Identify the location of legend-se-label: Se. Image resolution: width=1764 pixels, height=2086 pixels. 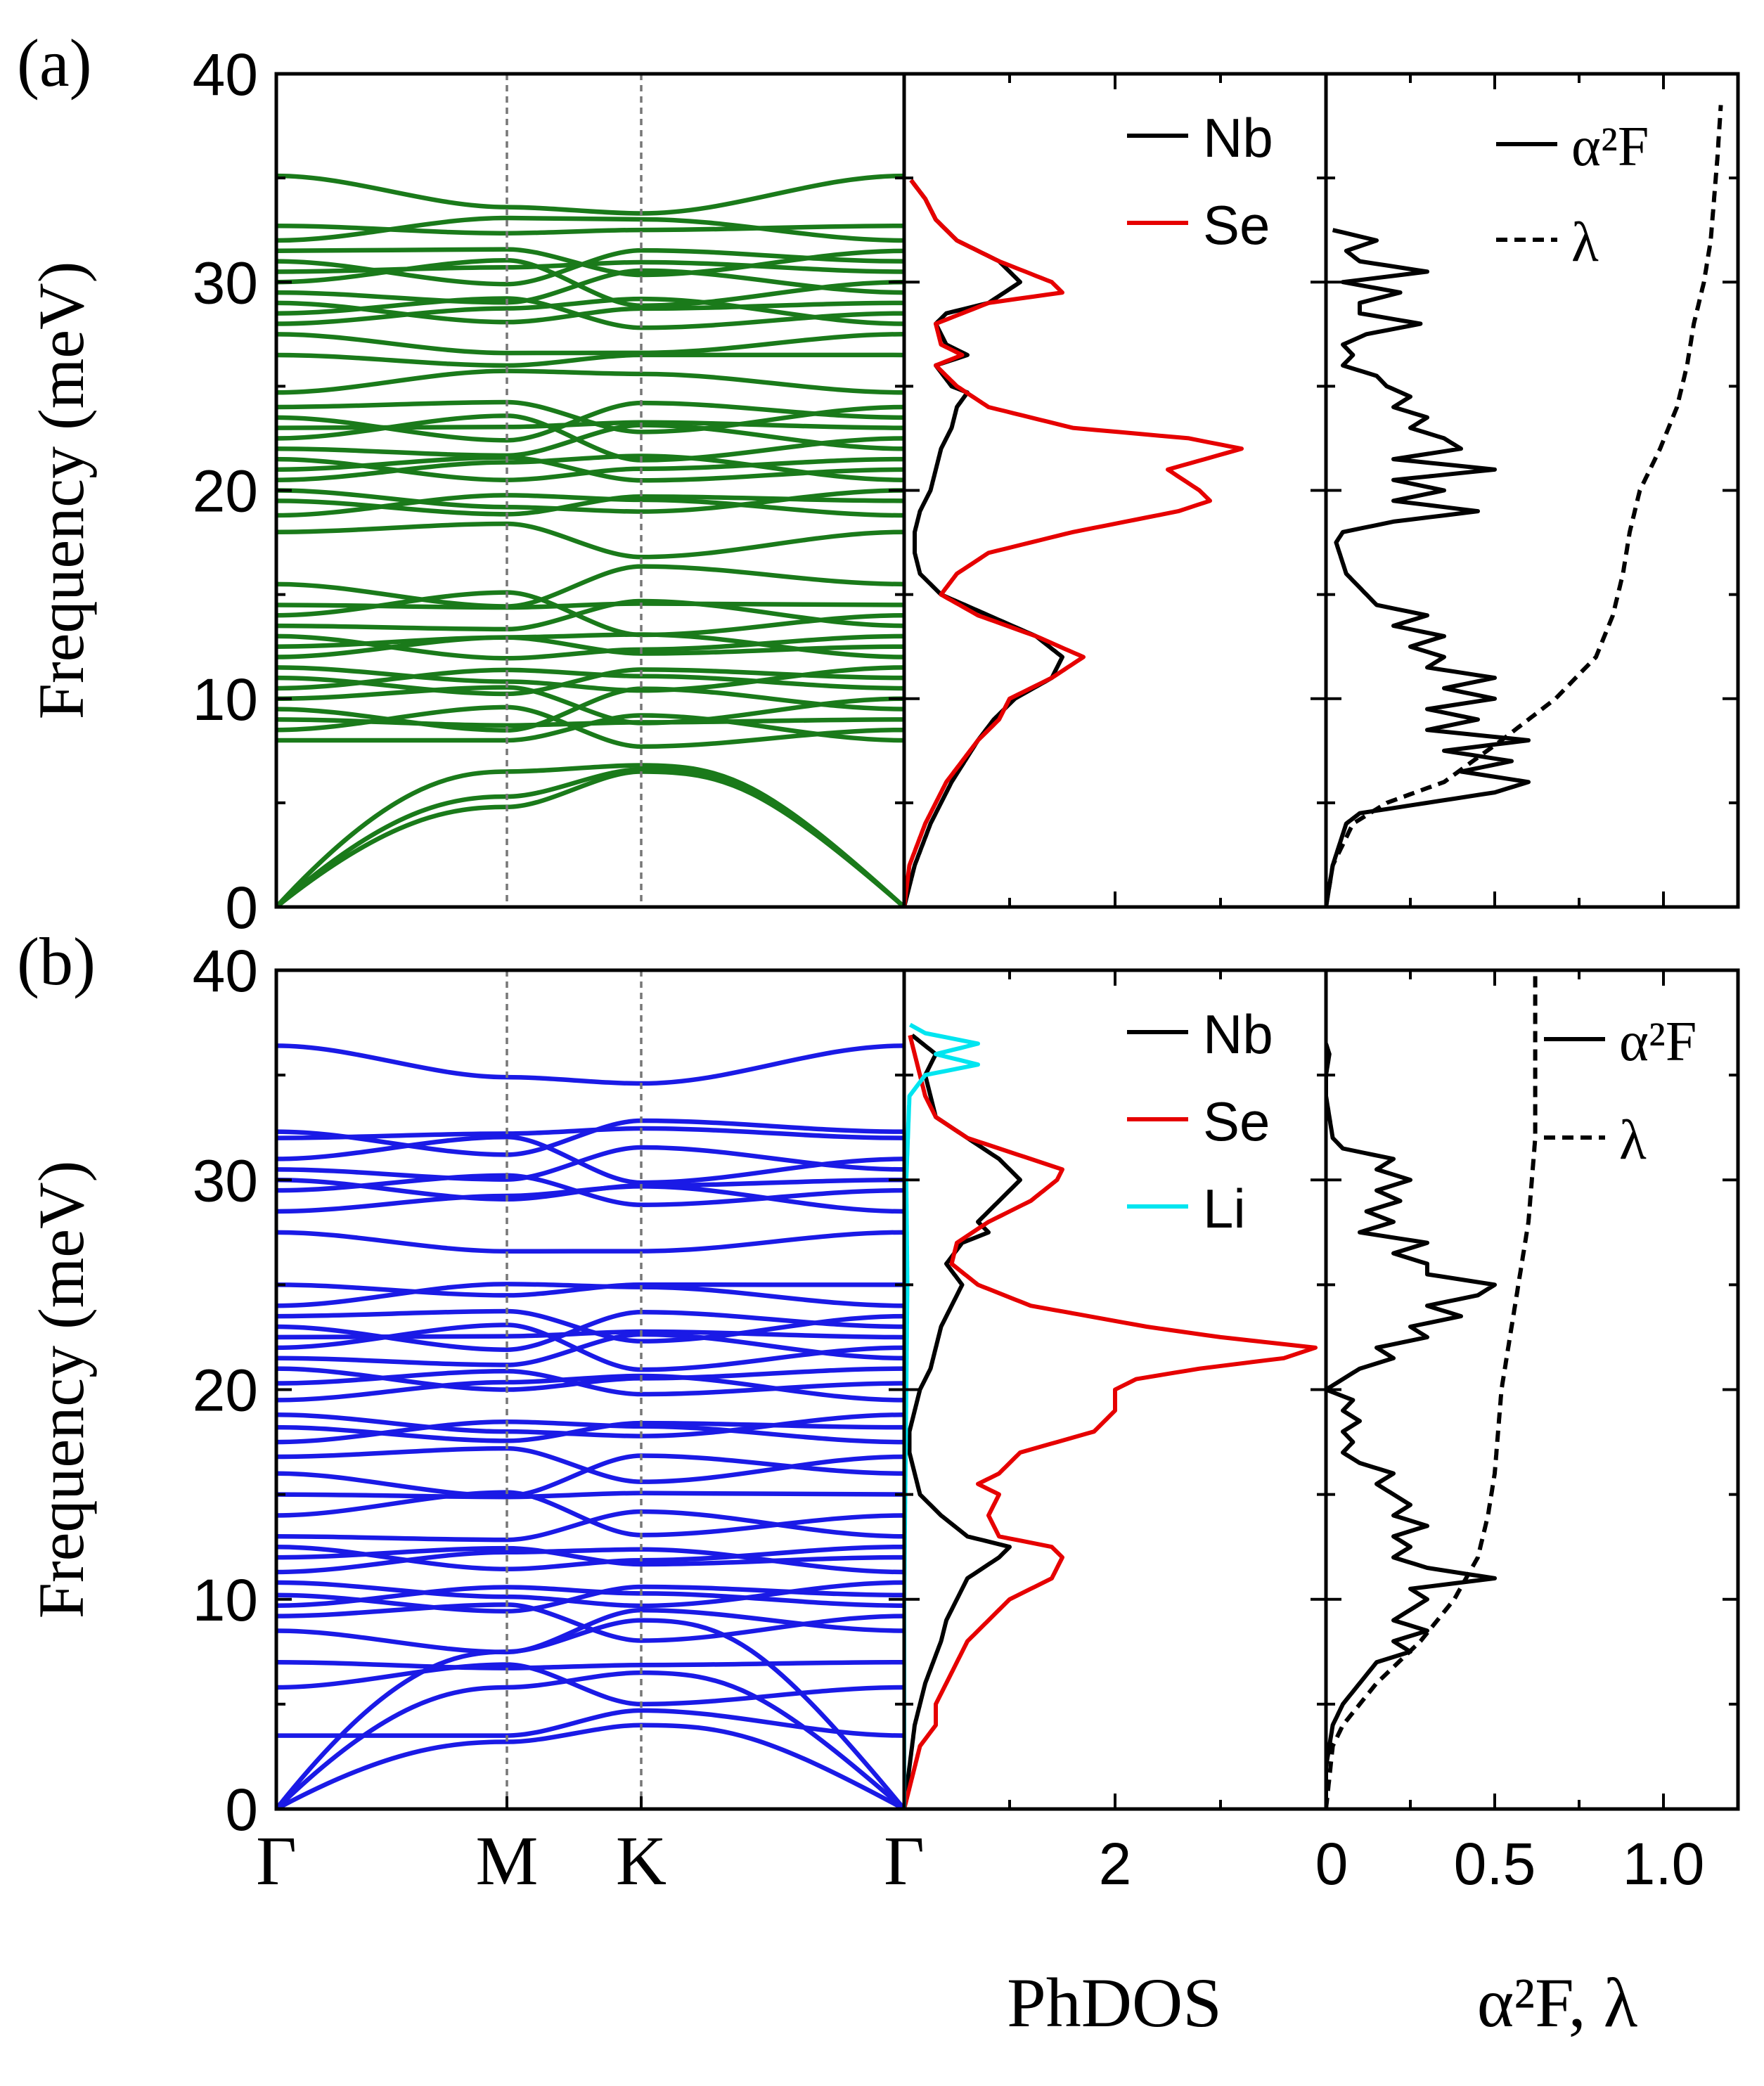
(1236, 1121).